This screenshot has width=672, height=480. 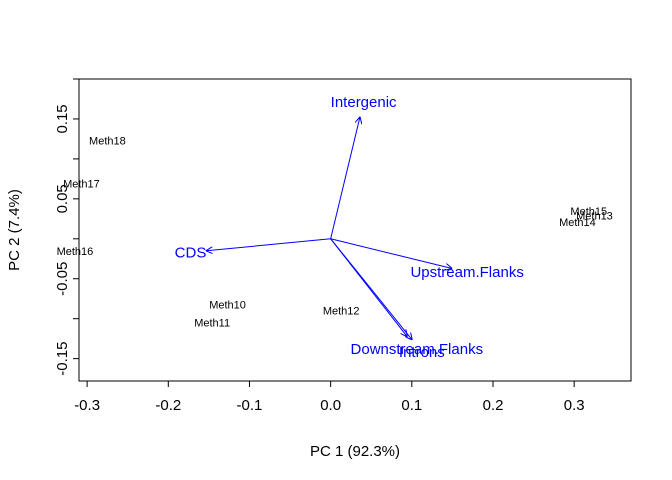 I want to click on arrow-label: CDS, so click(x=191, y=252).